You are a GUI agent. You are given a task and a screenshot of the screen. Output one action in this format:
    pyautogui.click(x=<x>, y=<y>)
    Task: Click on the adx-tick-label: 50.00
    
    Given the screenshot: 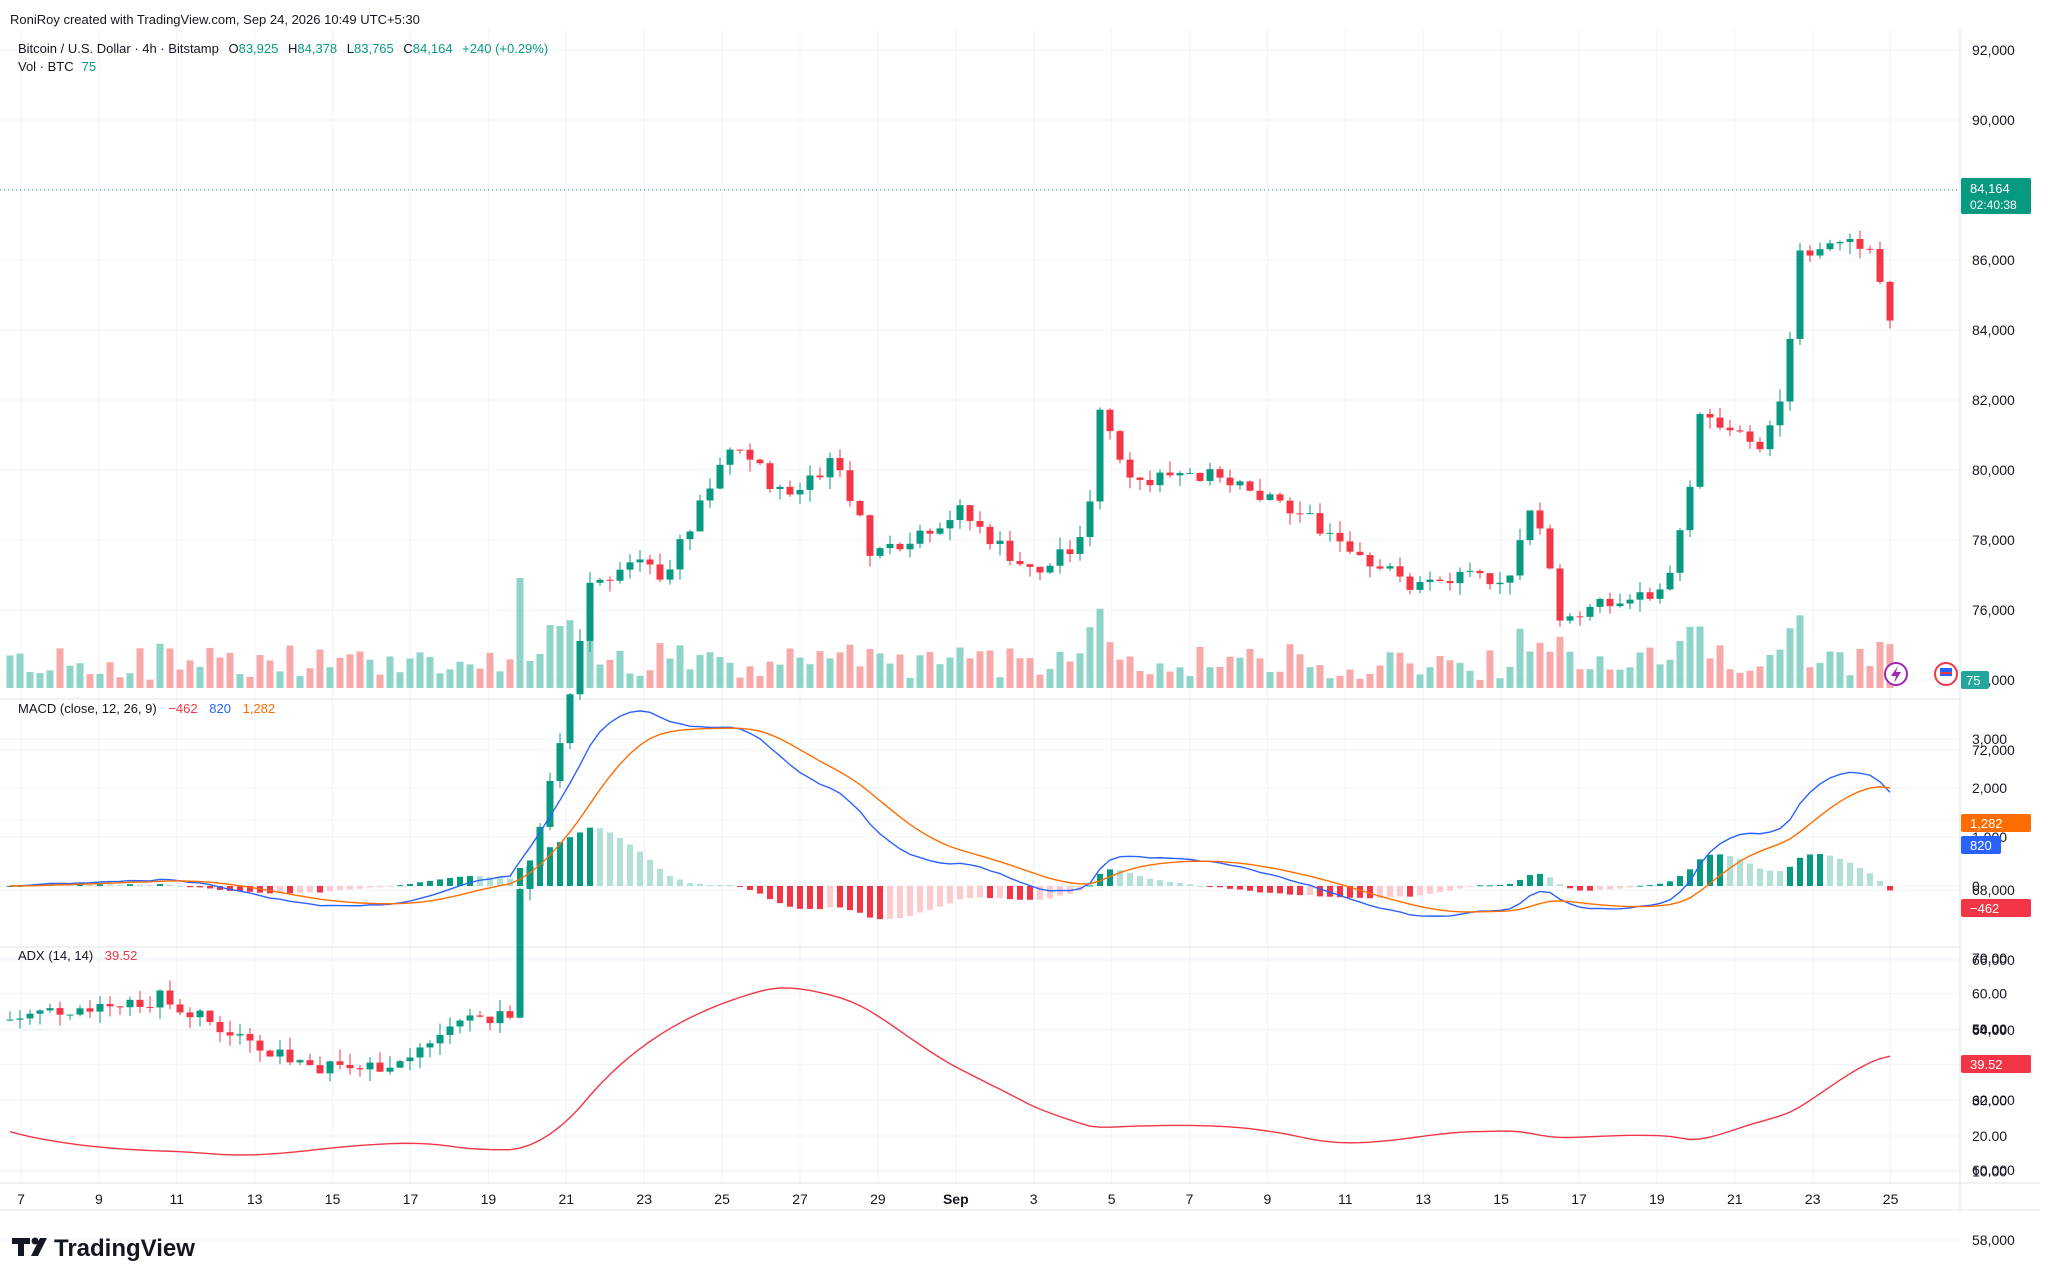 What is the action you would take?
    pyautogui.click(x=1989, y=1029)
    